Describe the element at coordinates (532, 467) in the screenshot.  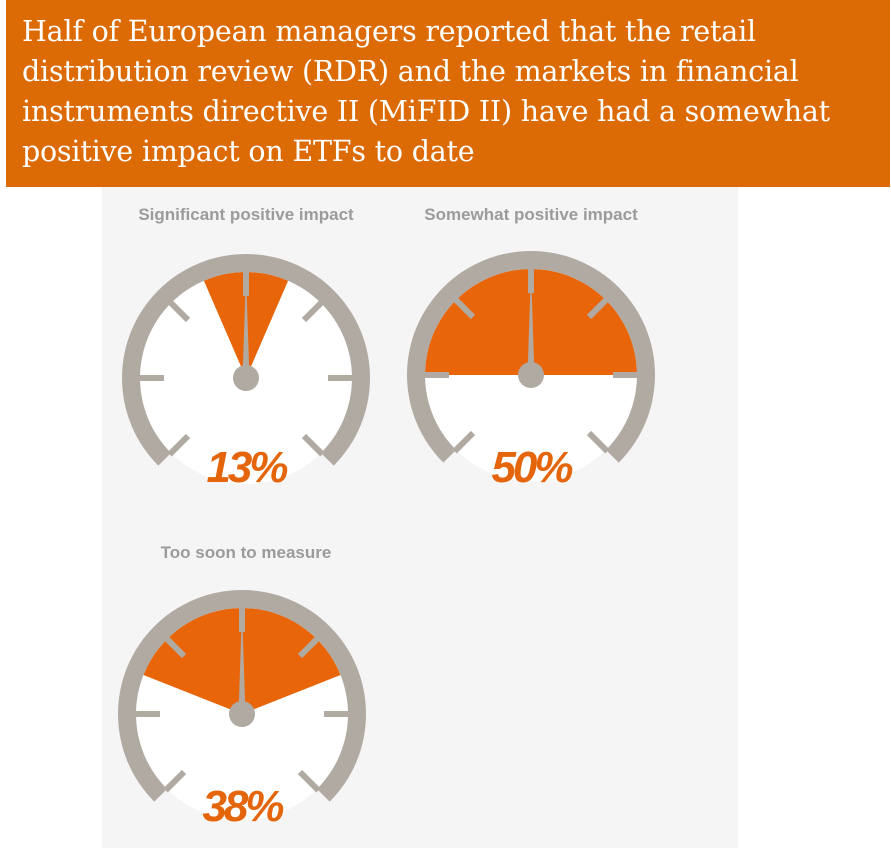
I see `gauge-value: 50%` at that location.